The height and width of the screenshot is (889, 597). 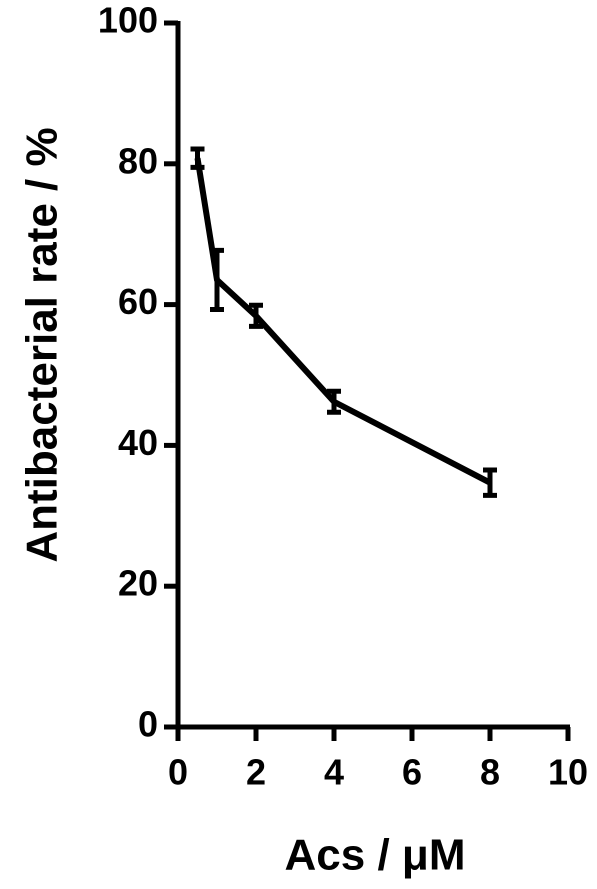 I want to click on x-tick-label: 2, so click(x=256, y=772).